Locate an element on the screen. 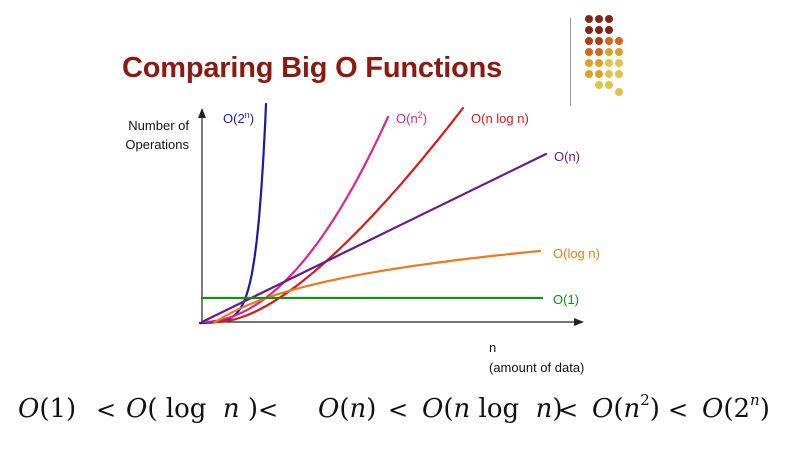 The width and height of the screenshot is (785, 455). series-label: O(n log n) is located at coordinates (500, 118).